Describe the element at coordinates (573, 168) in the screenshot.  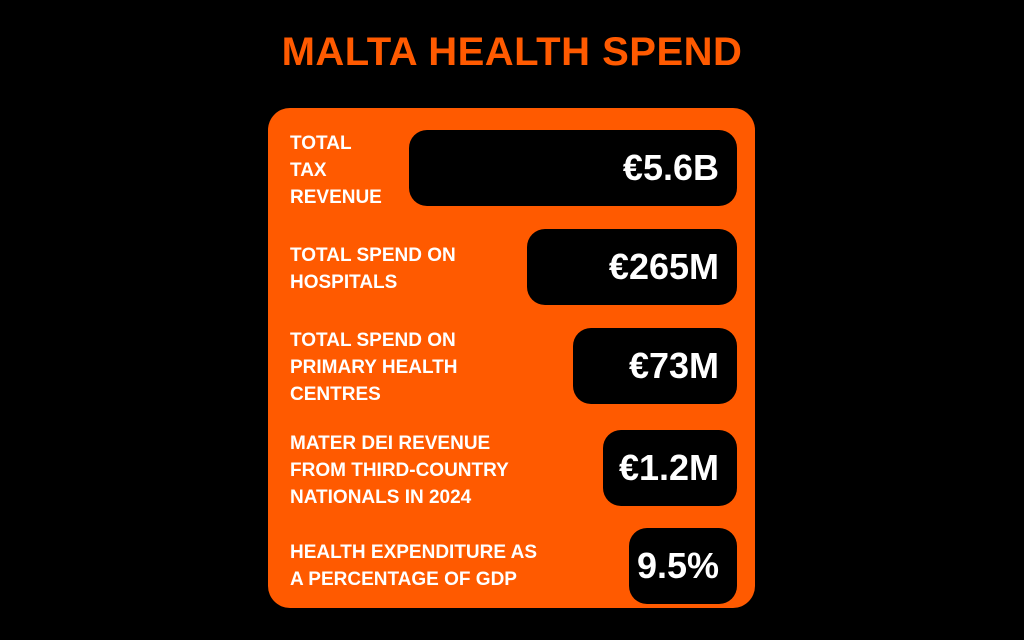
I see `stat-value: €5.6B` at that location.